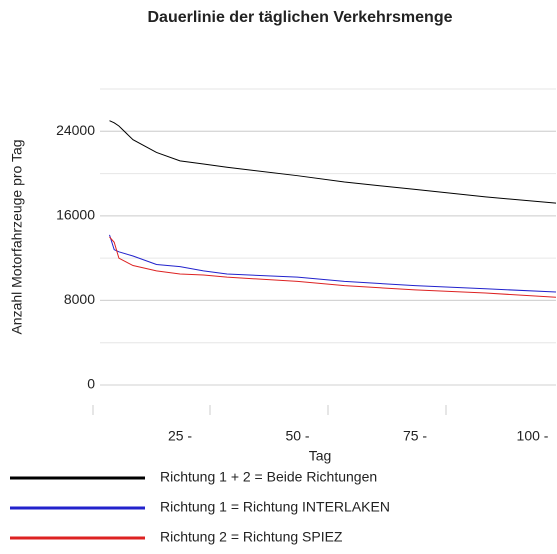  What do you see at coordinates (91, 384) in the screenshot?
I see `y-tick-label: 0` at bounding box center [91, 384].